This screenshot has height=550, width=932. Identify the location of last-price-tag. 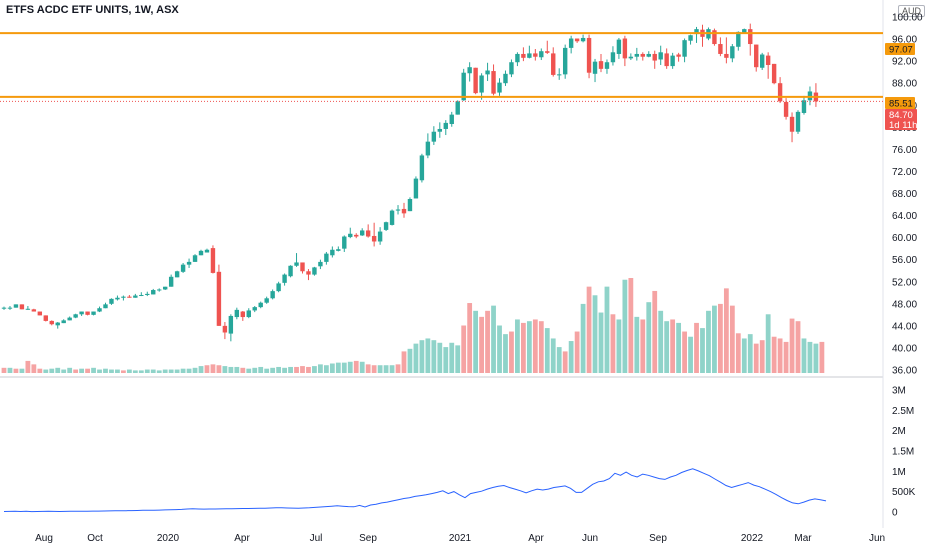
(901, 119).